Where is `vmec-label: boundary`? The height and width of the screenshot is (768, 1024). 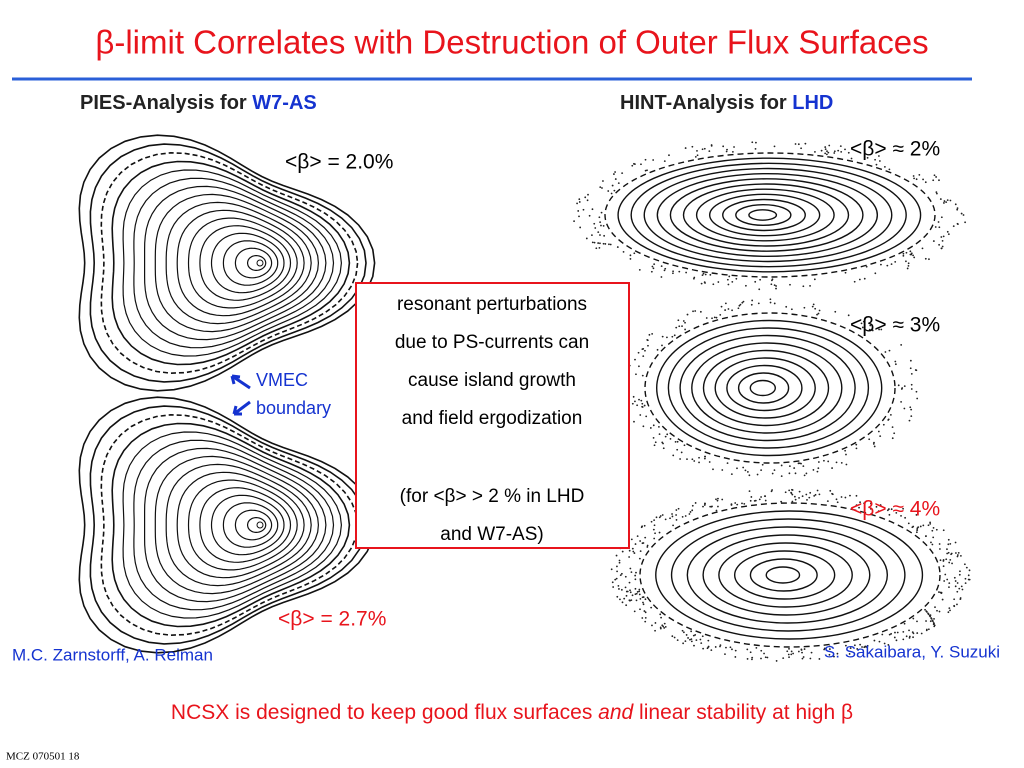
vmec-label: boundary is located at coordinates (293, 408).